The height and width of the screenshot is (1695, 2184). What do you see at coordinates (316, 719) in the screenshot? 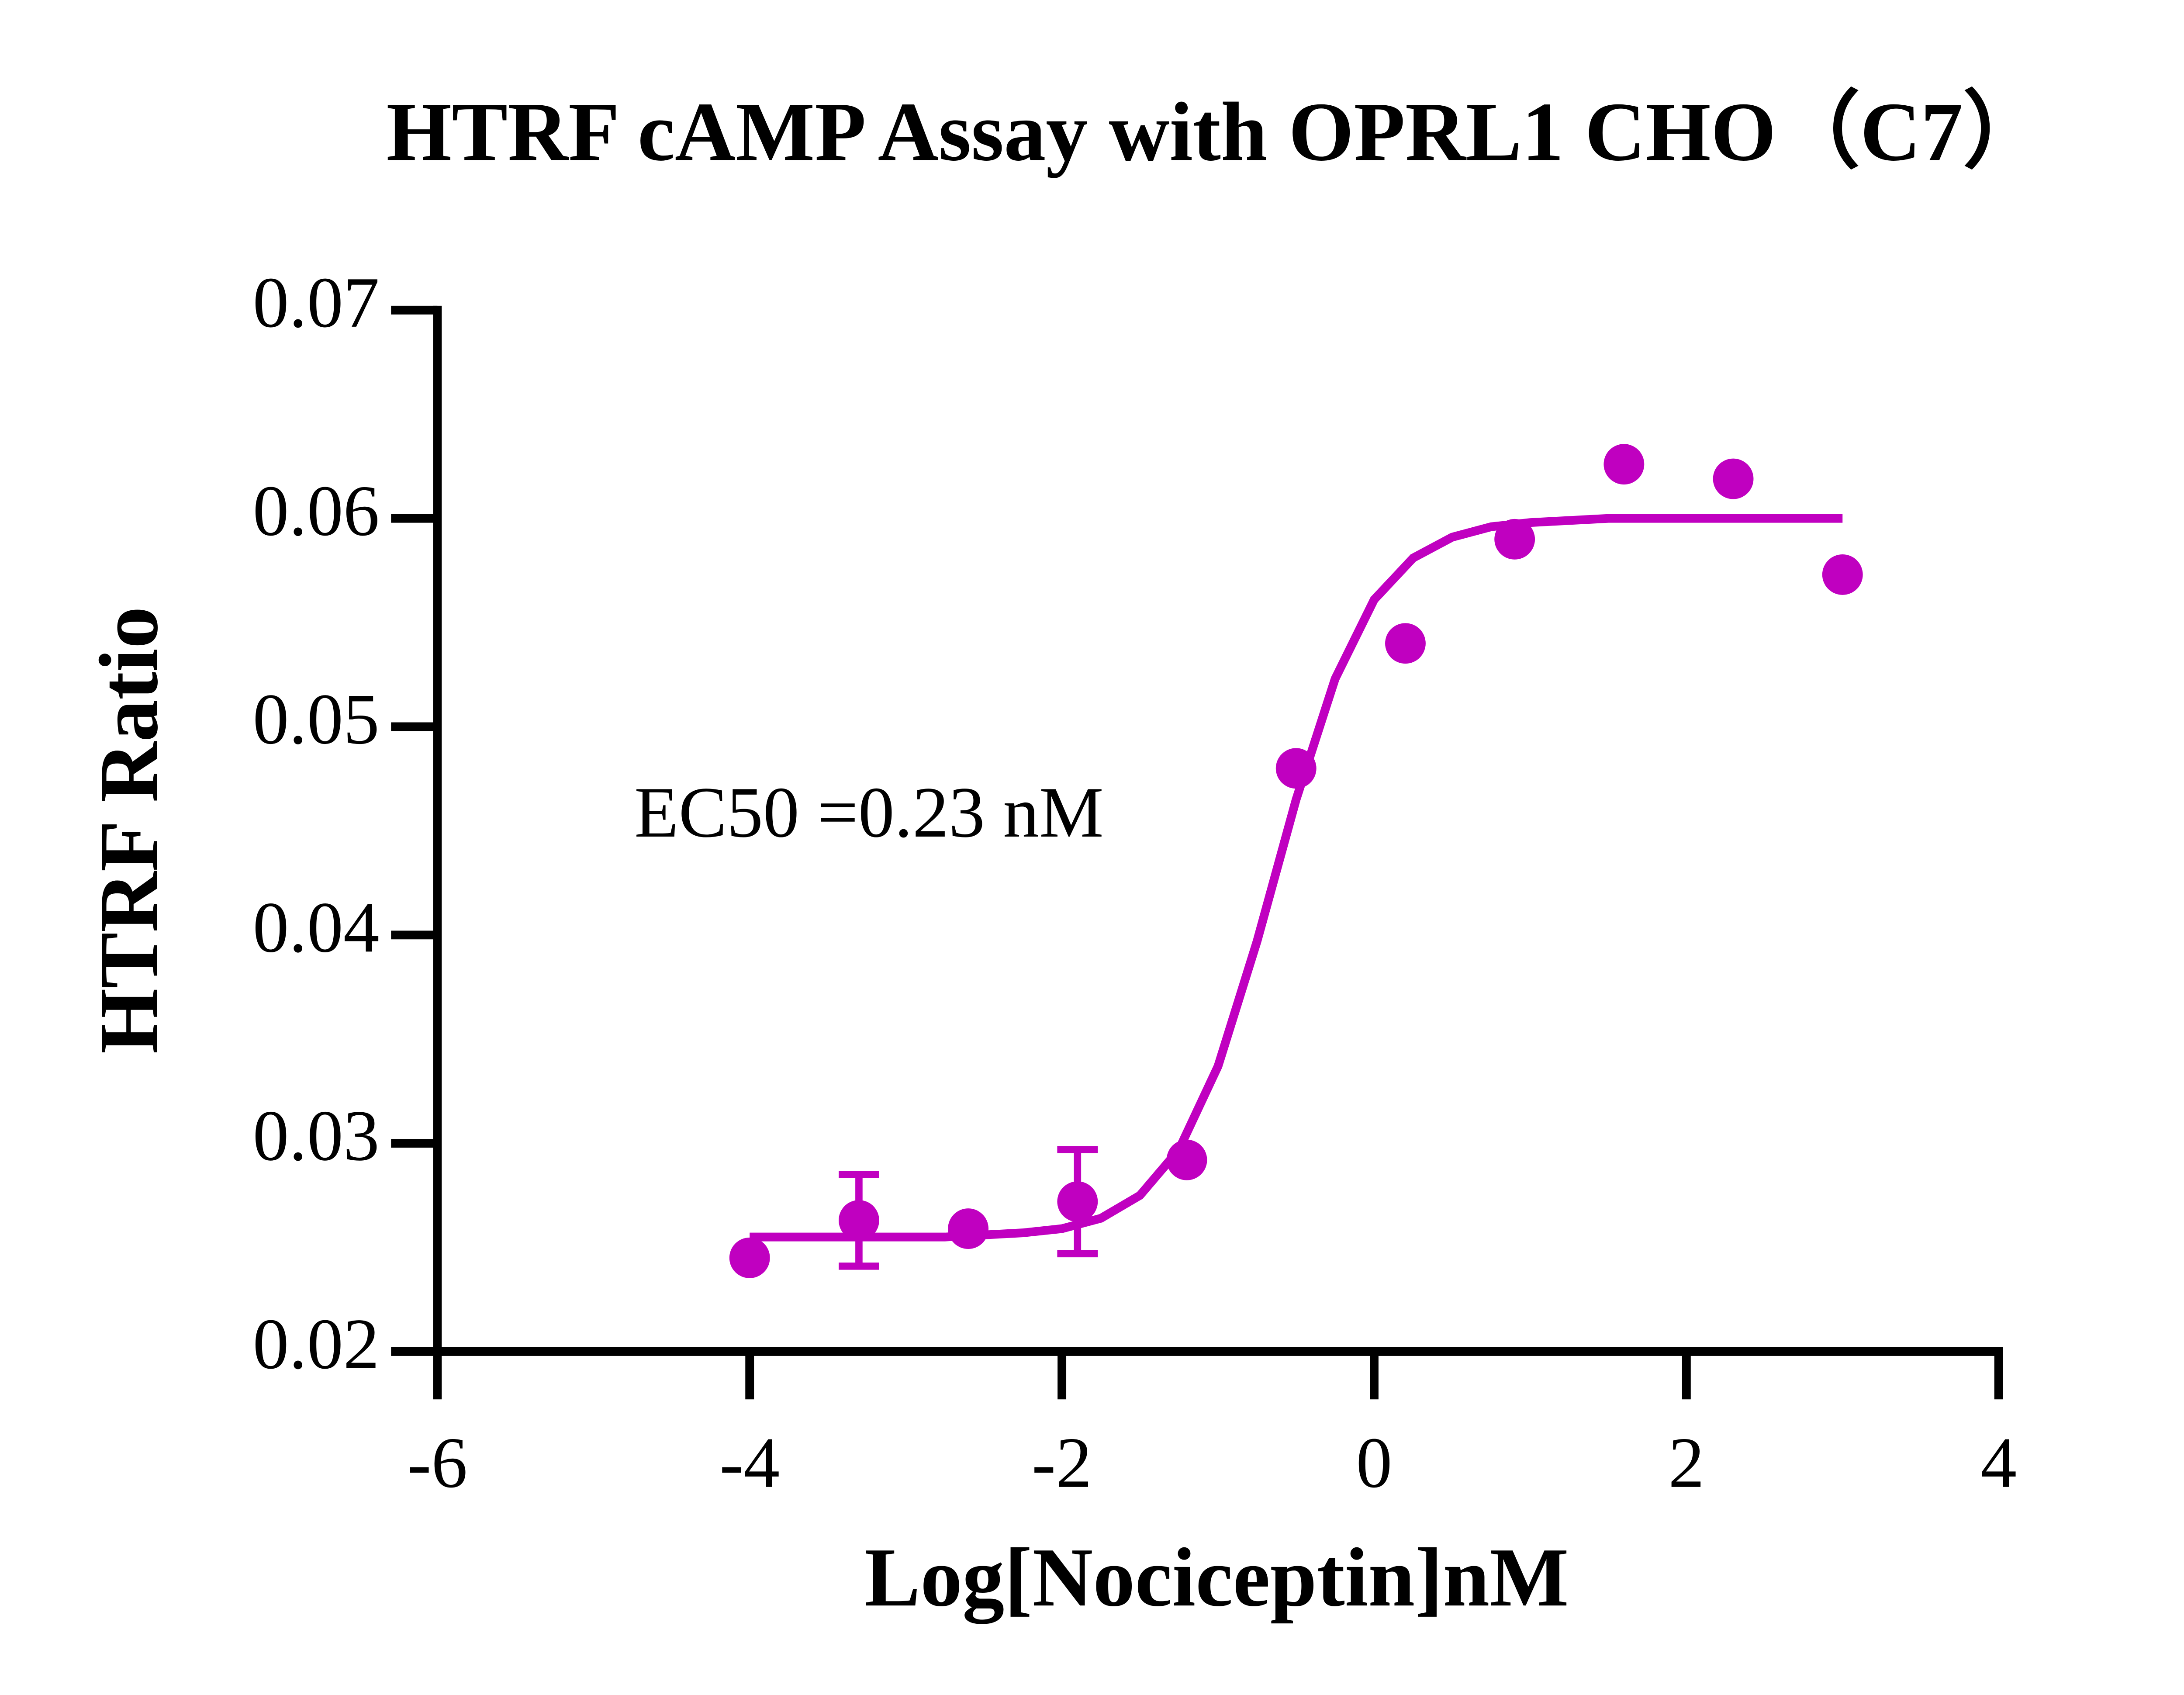
I see `y-tick-label: 0.05` at bounding box center [316, 719].